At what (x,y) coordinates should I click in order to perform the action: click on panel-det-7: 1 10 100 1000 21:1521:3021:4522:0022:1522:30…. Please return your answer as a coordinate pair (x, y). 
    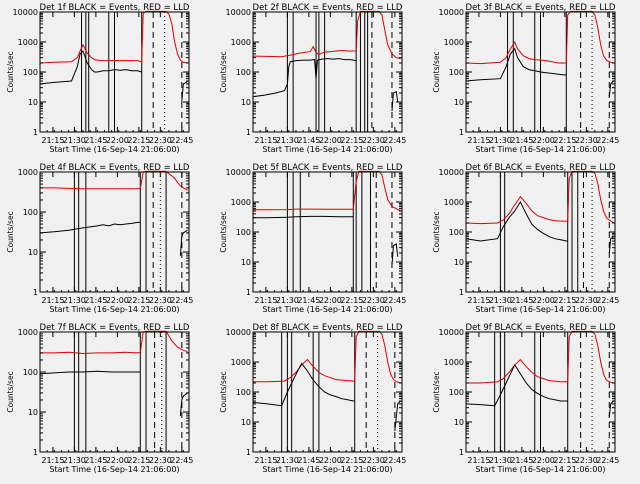
    Looking at the image, I should click on (99, 398).